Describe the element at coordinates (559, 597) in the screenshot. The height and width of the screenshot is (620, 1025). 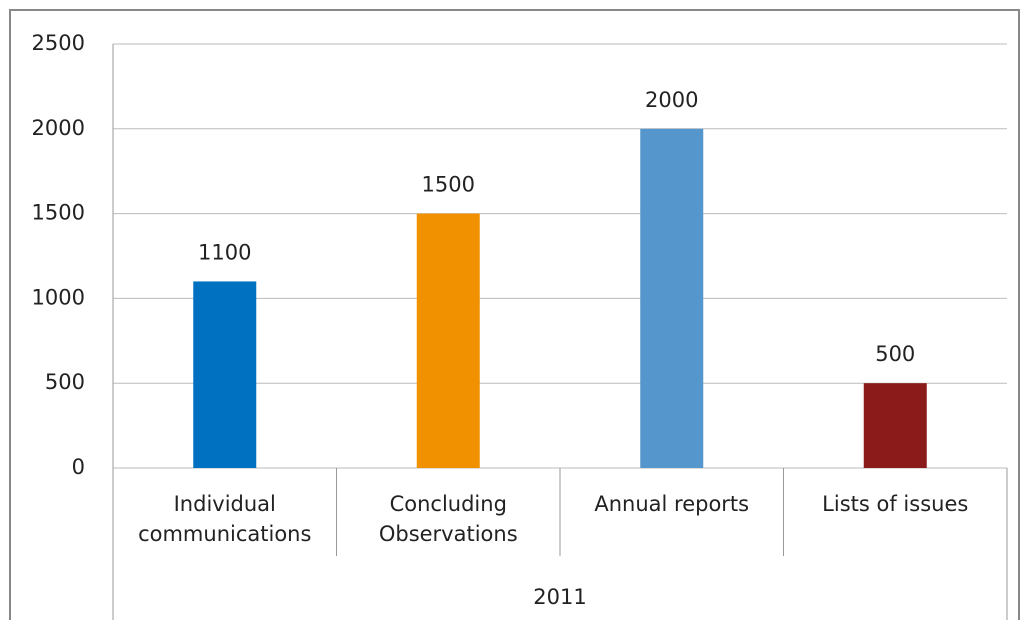
I see `group-label: 2011` at that location.